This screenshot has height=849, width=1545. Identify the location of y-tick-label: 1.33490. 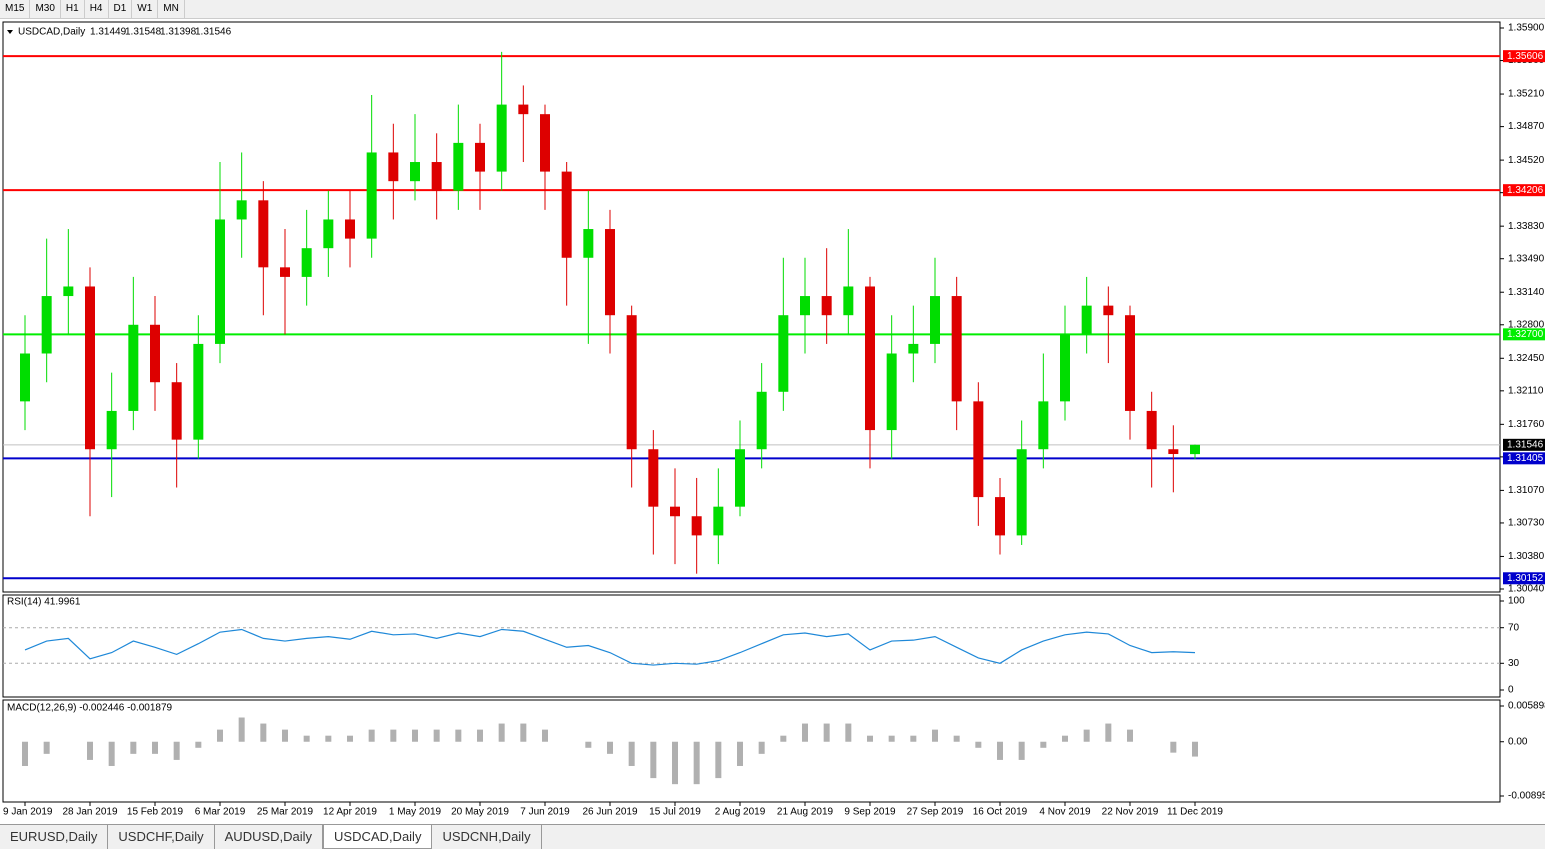
(1526, 258).